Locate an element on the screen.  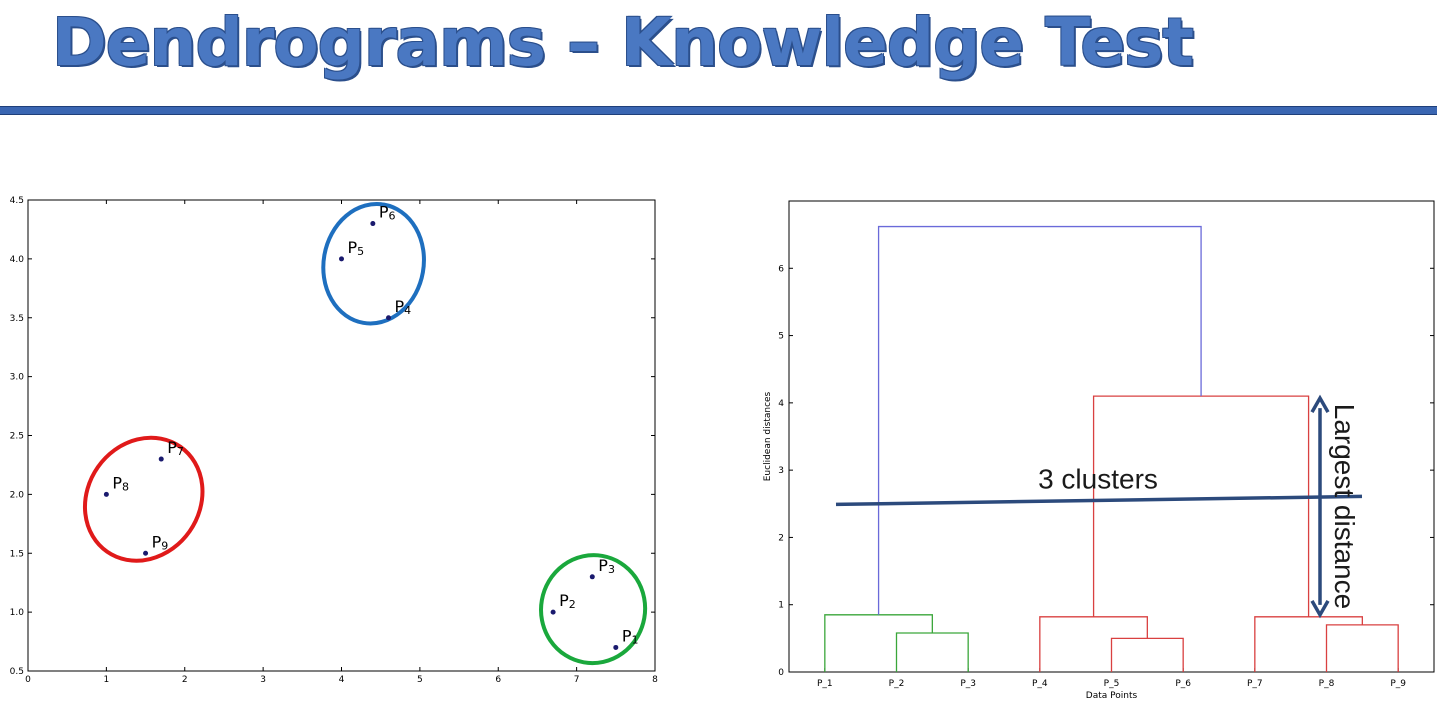
point-label: P3 is located at coordinates (606, 566).